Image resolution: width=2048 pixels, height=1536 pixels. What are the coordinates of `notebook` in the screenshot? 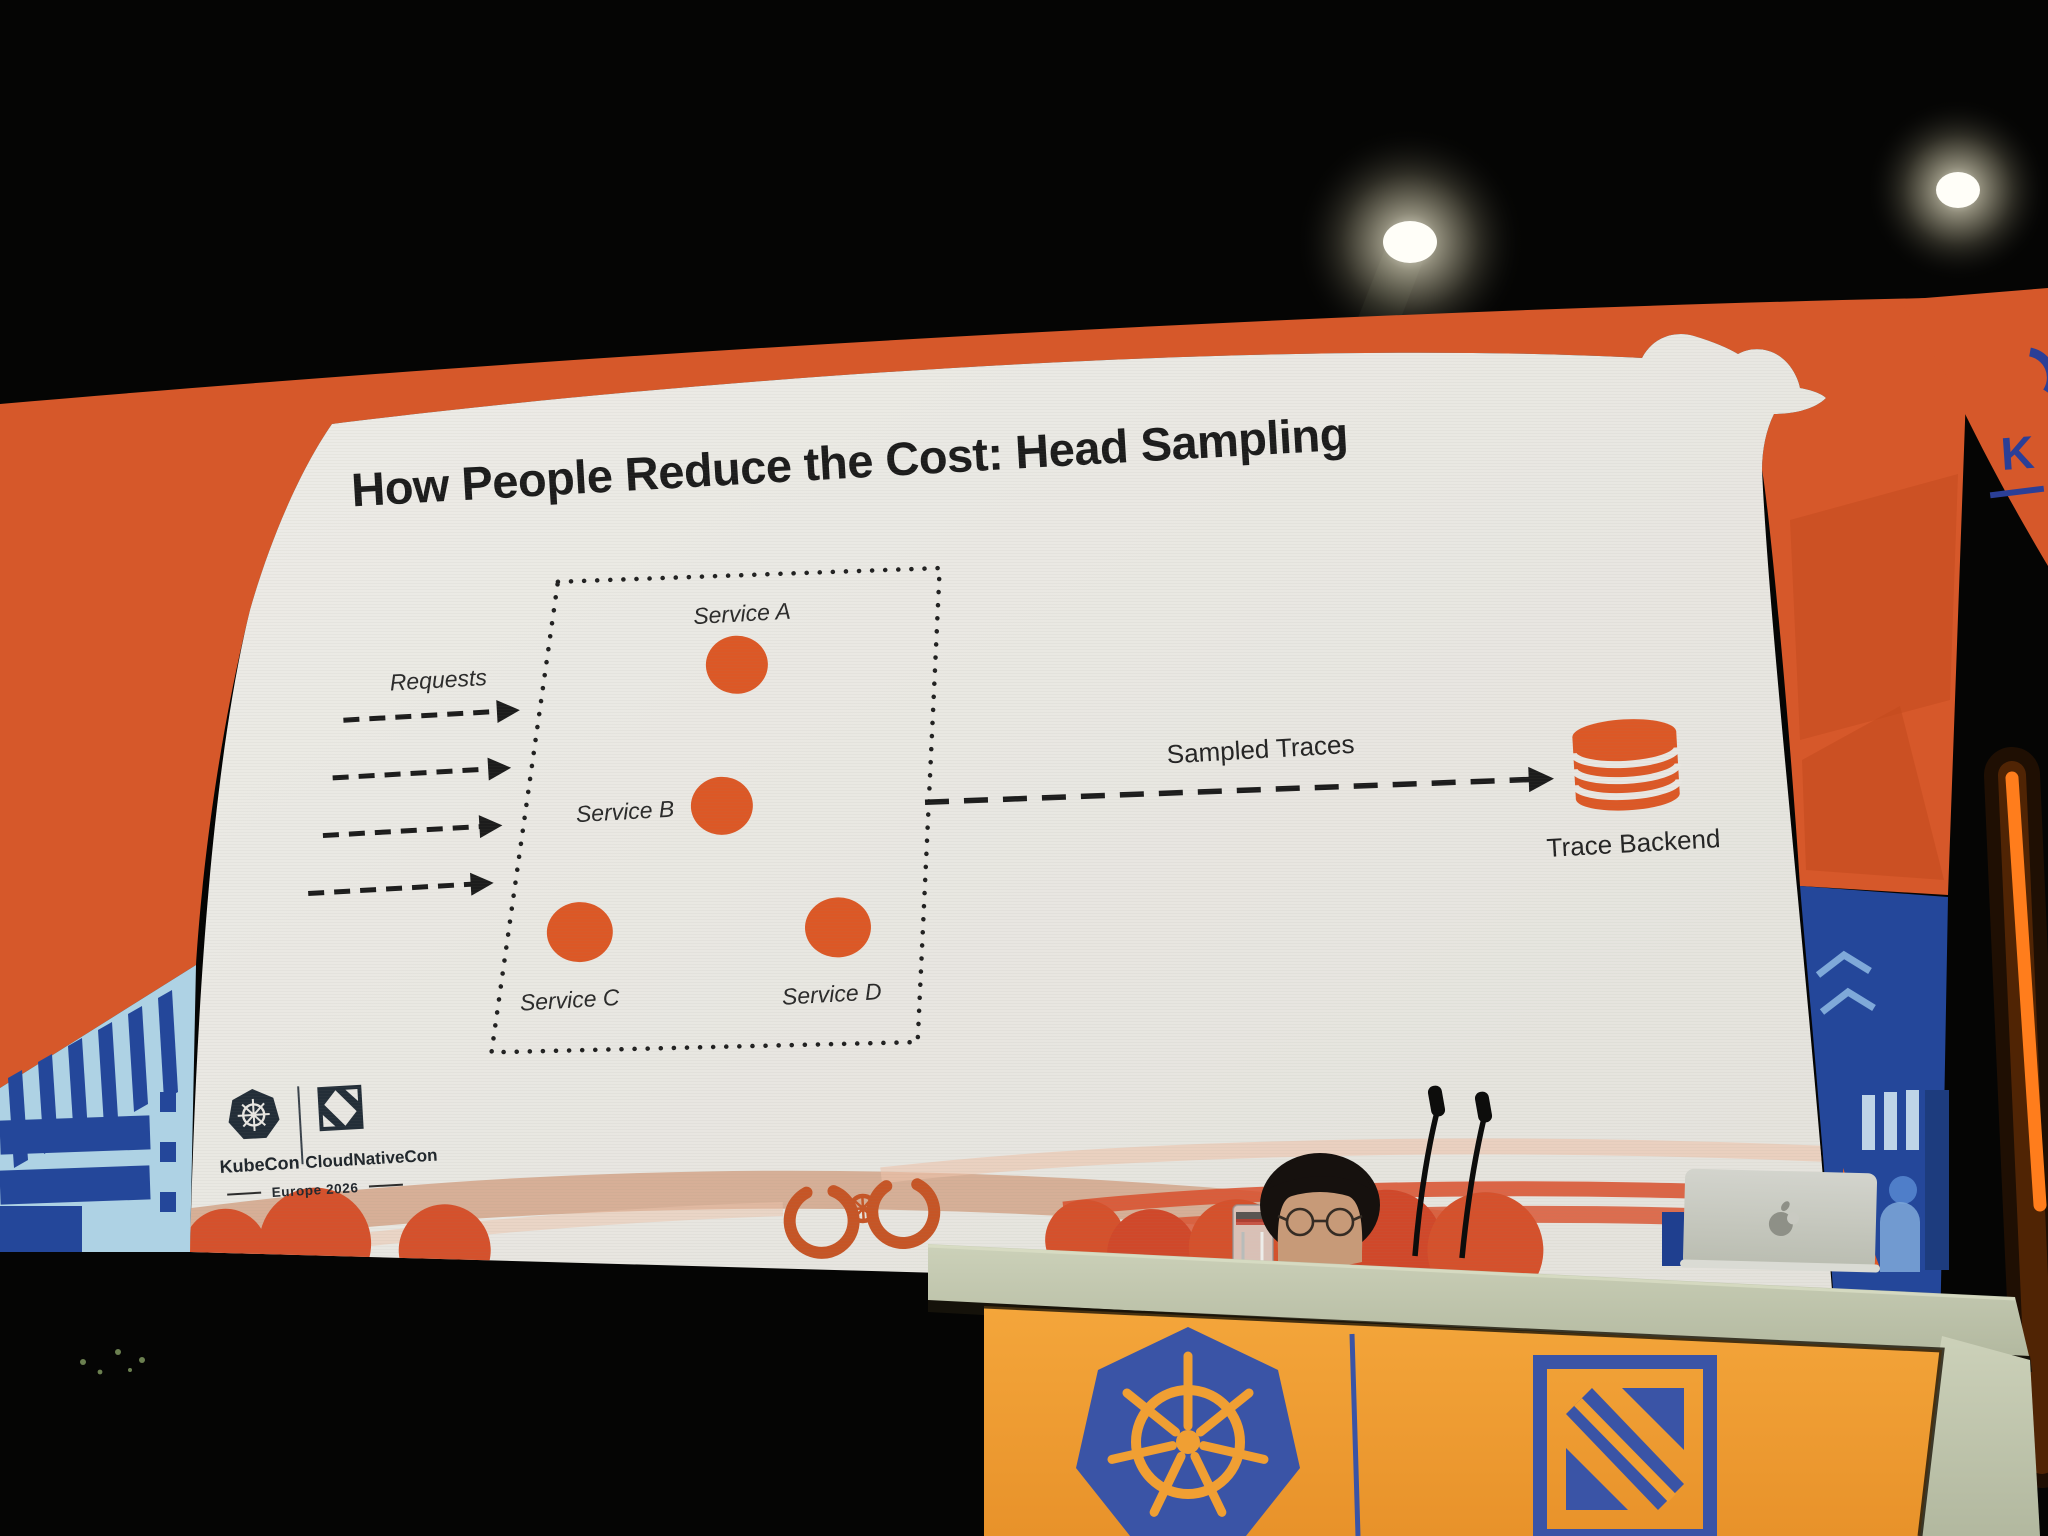 It's located at (1673, 1239).